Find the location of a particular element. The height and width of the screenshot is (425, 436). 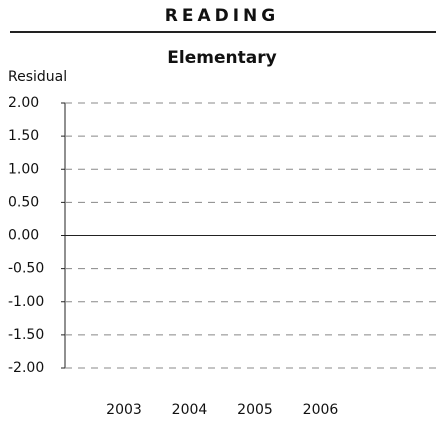

x-tick-label: 2005 is located at coordinates (255, 410).